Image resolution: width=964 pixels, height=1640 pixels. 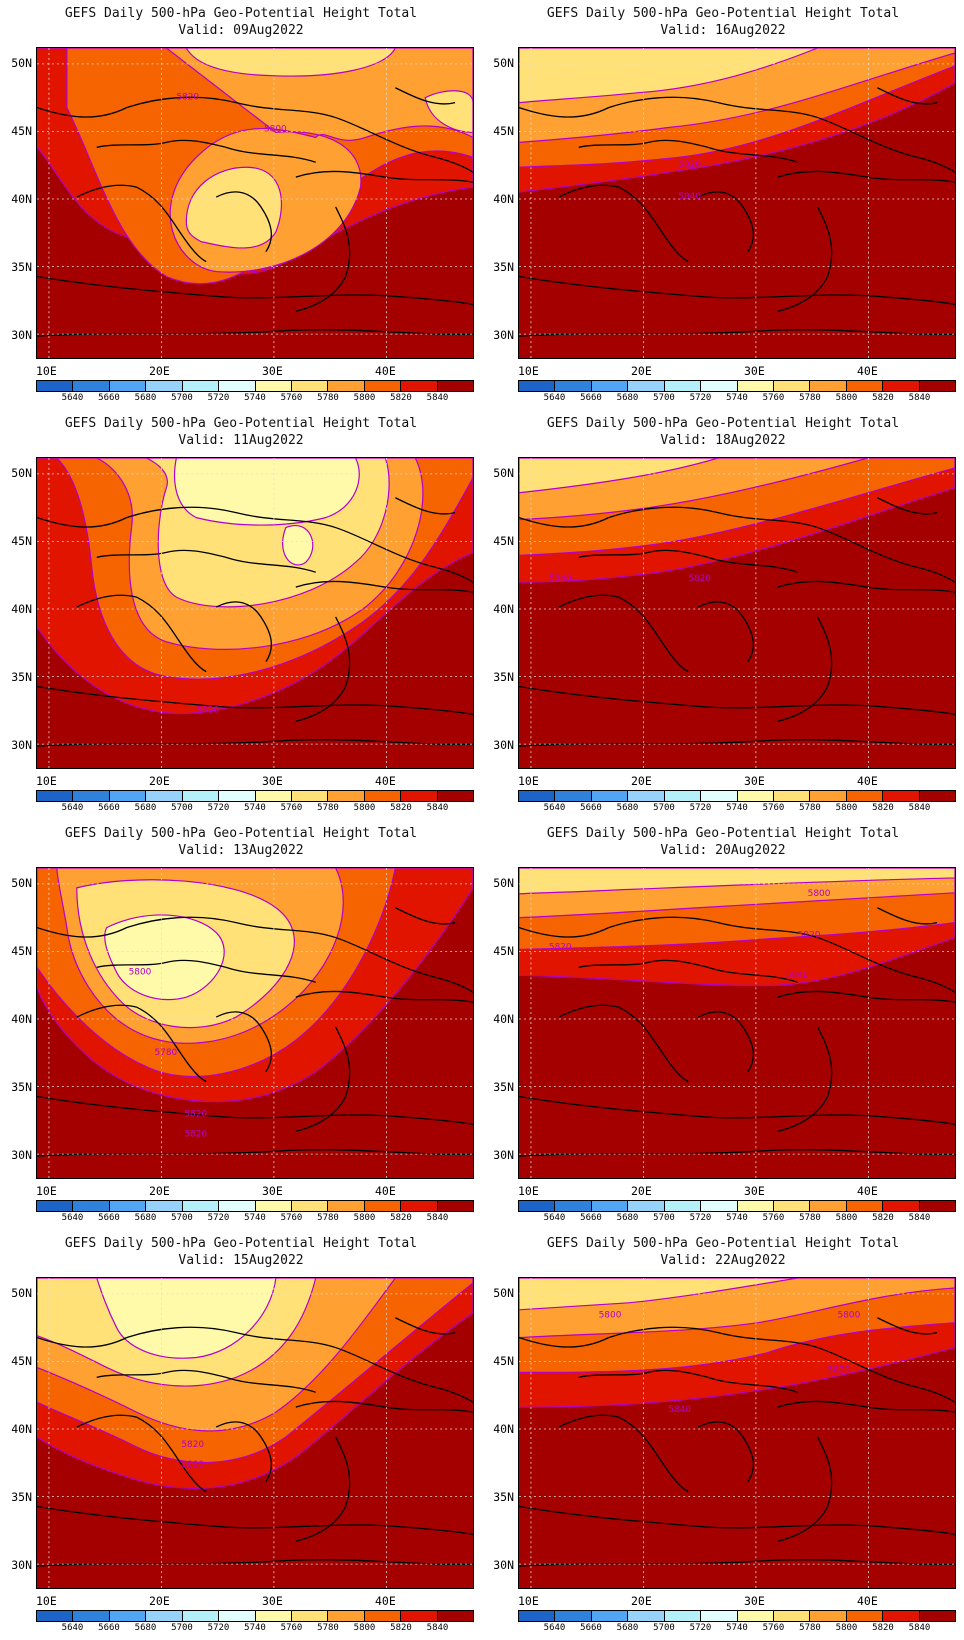 I want to click on contour-label: 5840, so click(x=689, y=197).